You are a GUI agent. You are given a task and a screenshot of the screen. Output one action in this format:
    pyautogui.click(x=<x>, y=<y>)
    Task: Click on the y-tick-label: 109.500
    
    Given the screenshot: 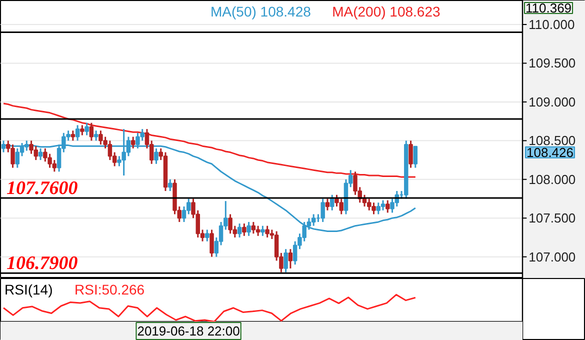 What is the action you would take?
    pyautogui.click(x=552, y=63)
    